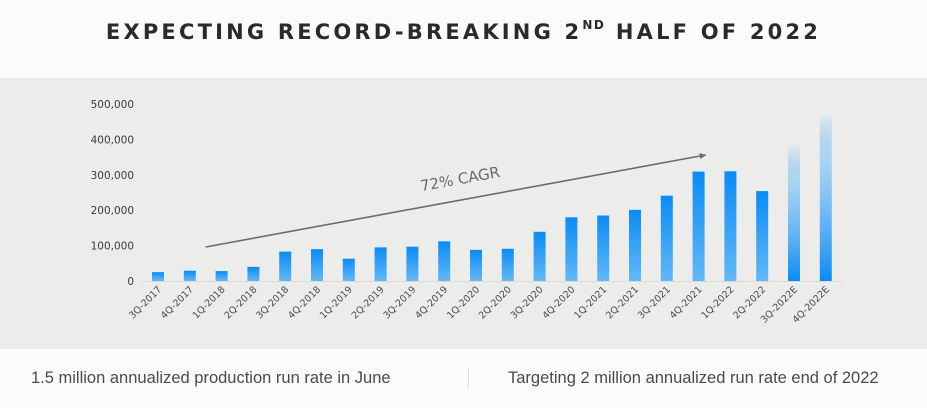  Describe the element at coordinates (112, 211) in the screenshot. I see `y-tick-label: 200,000` at that location.